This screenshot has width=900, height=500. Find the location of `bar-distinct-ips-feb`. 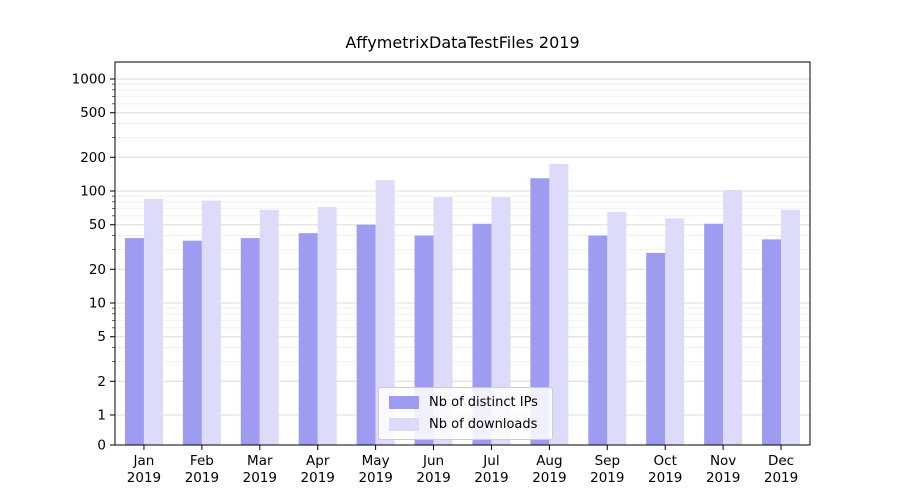

bar-distinct-ips-feb is located at coordinates (192, 342).